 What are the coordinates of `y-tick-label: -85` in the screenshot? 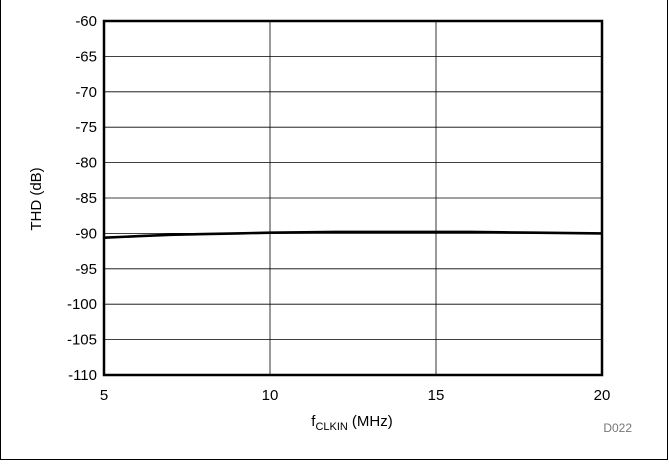 It's located at (86, 198).